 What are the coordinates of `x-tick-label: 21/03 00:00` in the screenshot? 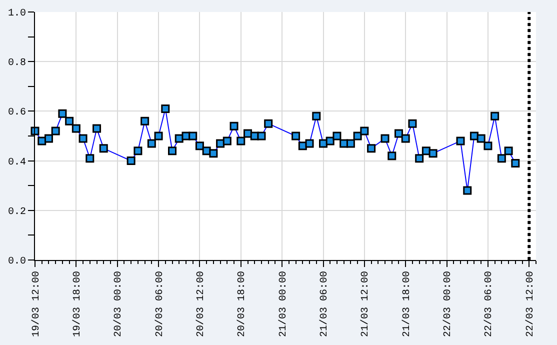 It's located at (283, 304).